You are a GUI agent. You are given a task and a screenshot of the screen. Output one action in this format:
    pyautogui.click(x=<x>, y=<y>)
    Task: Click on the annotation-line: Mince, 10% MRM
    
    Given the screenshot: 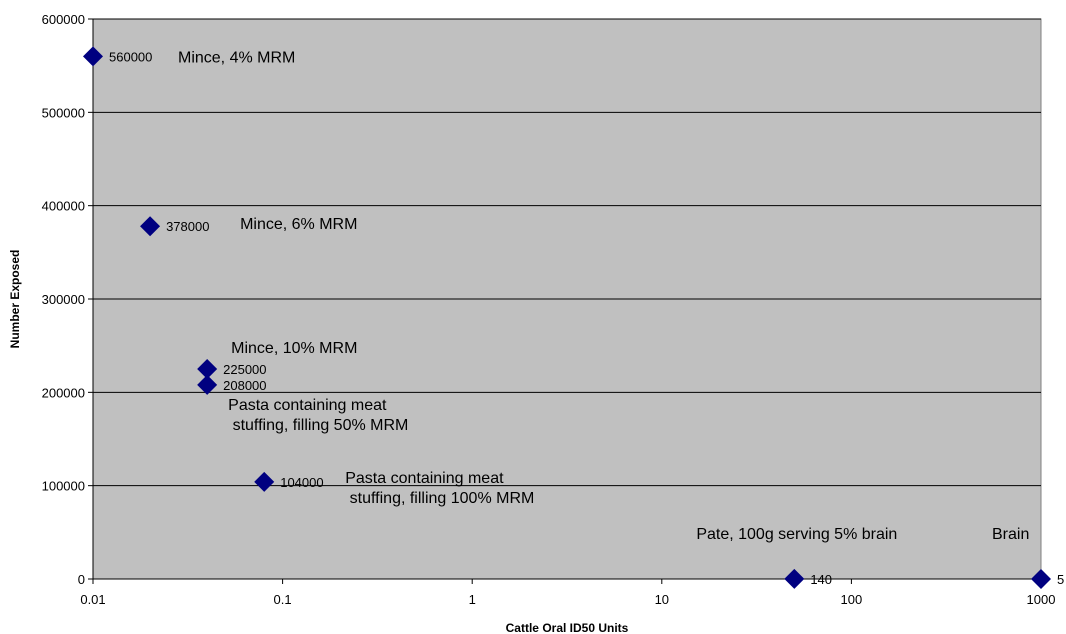 What is the action you would take?
    pyautogui.click(x=294, y=348)
    